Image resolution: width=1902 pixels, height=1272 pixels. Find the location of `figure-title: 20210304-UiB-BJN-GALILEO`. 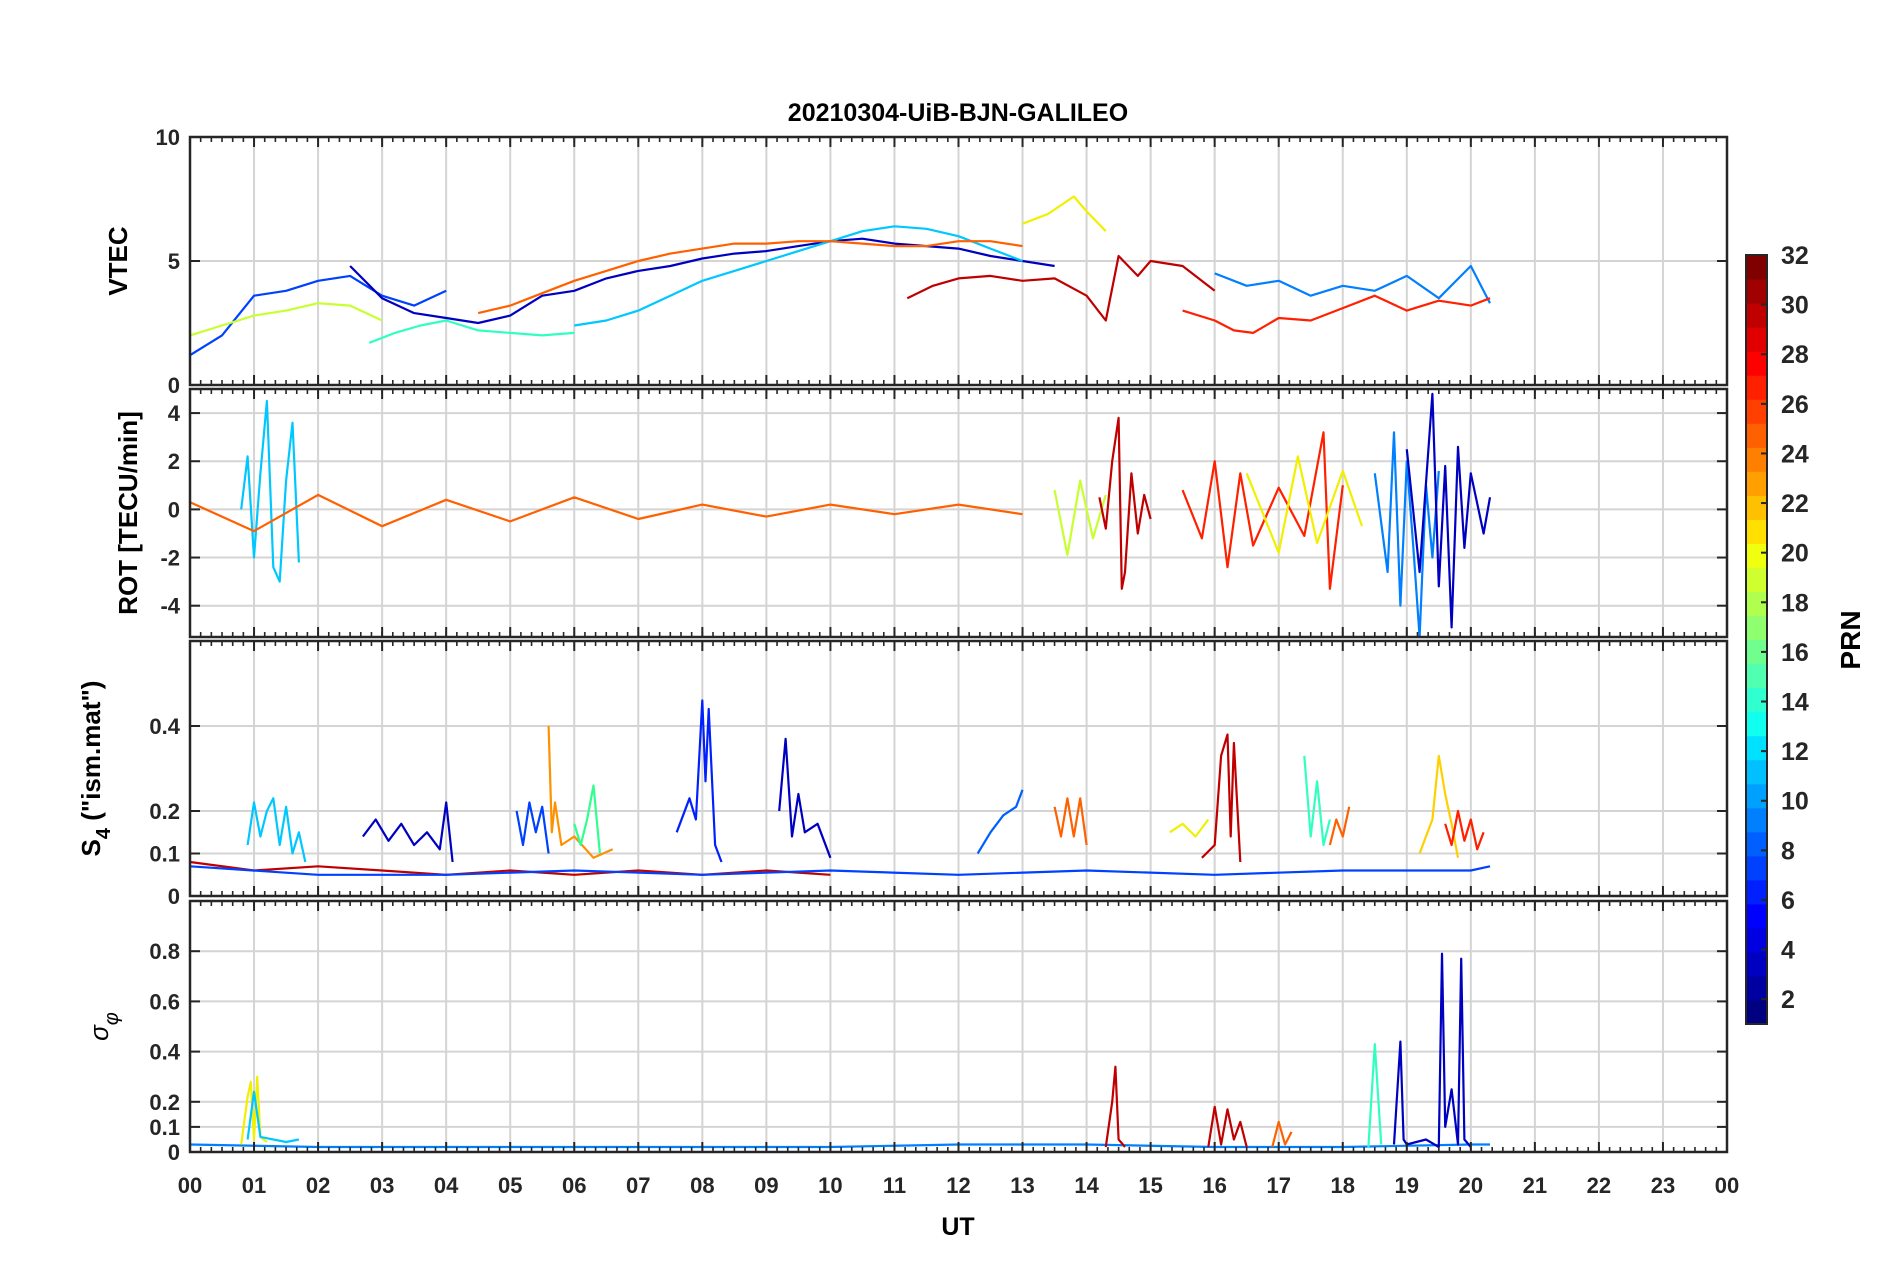

figure-title: 20210304-UiB-BJN-GALILEO is located at coordinates (958, 113).